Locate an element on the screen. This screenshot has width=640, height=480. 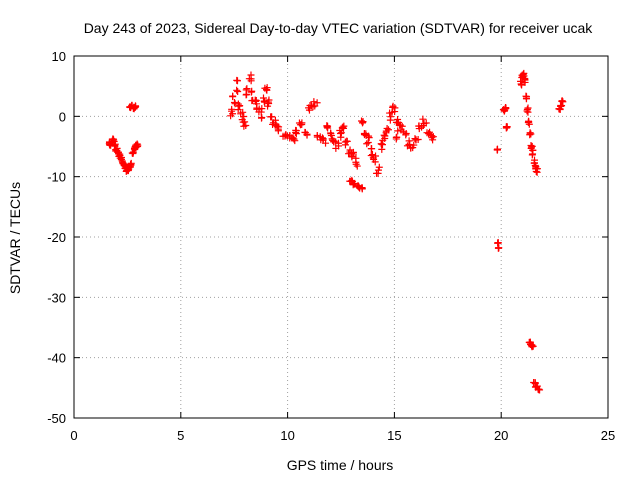
y-axis-label: SDTVAR / TECUs is located at coordinates (15, 238).